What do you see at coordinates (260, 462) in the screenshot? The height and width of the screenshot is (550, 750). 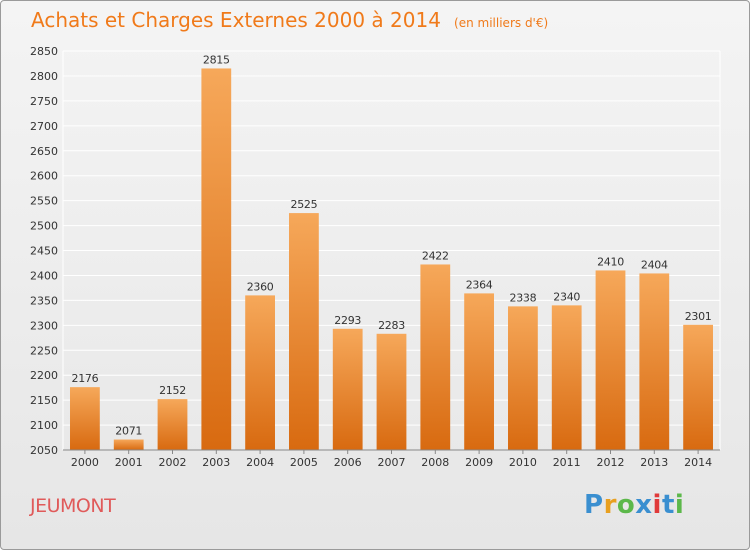 I see `x-tick-label: 2004` at bounding box center [260, 462].